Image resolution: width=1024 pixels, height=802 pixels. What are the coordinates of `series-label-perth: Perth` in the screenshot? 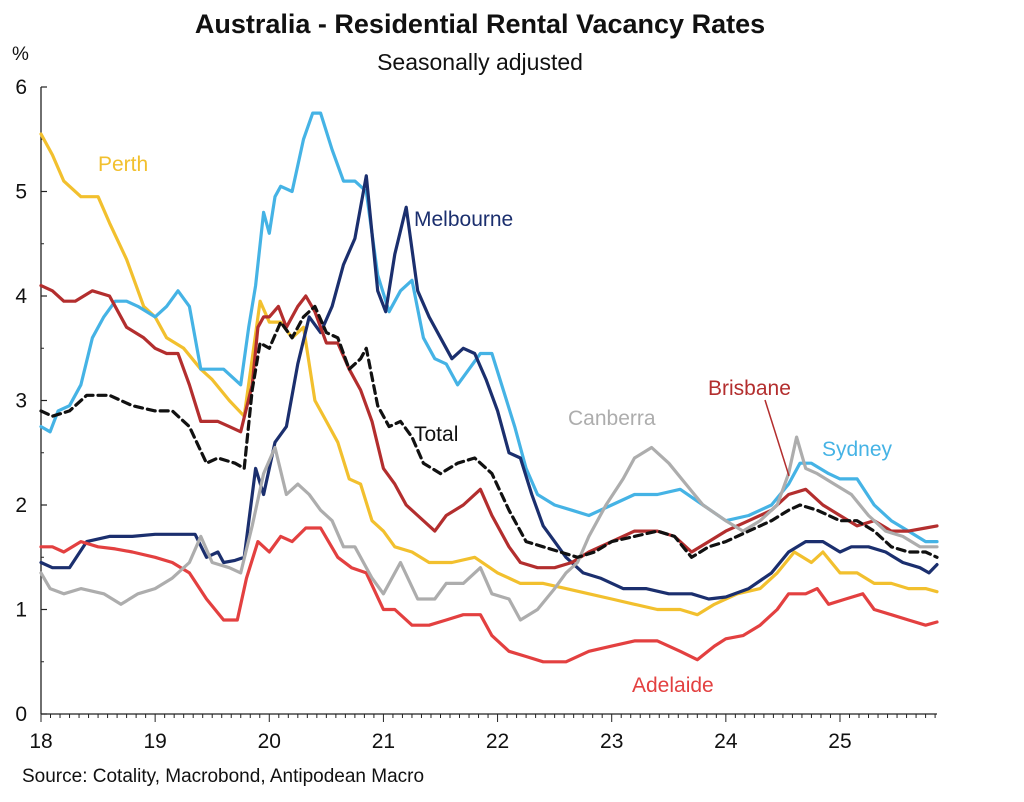 It's located at (123, 164).